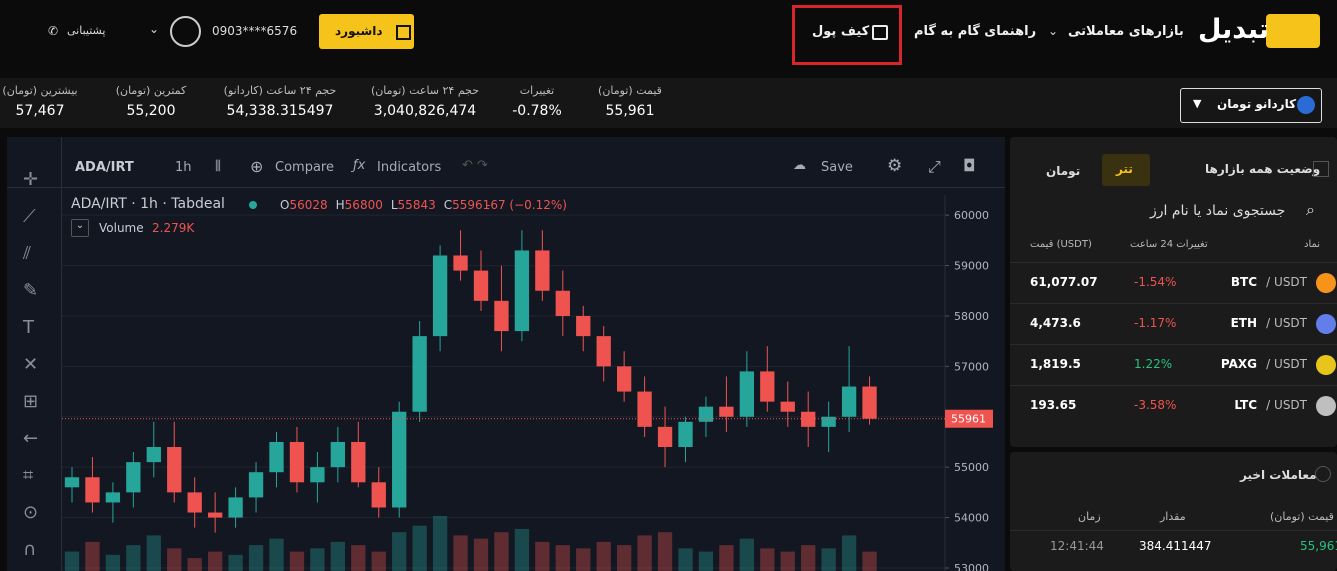 The height and width of the screenshot is (571, 1337). I want to click on save: Save, so click(837, 167).